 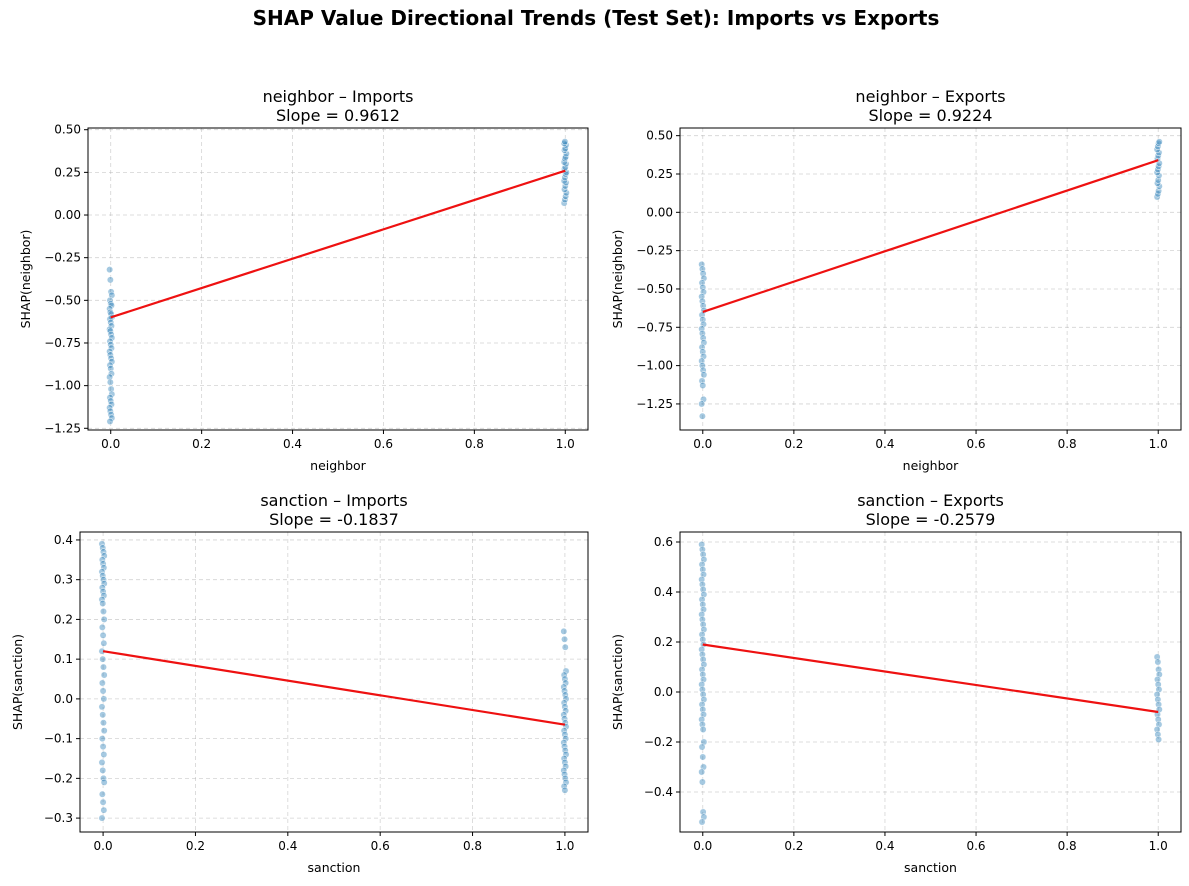 I want to click on y-tick-label: −0.3, so click(x=58, y=818).